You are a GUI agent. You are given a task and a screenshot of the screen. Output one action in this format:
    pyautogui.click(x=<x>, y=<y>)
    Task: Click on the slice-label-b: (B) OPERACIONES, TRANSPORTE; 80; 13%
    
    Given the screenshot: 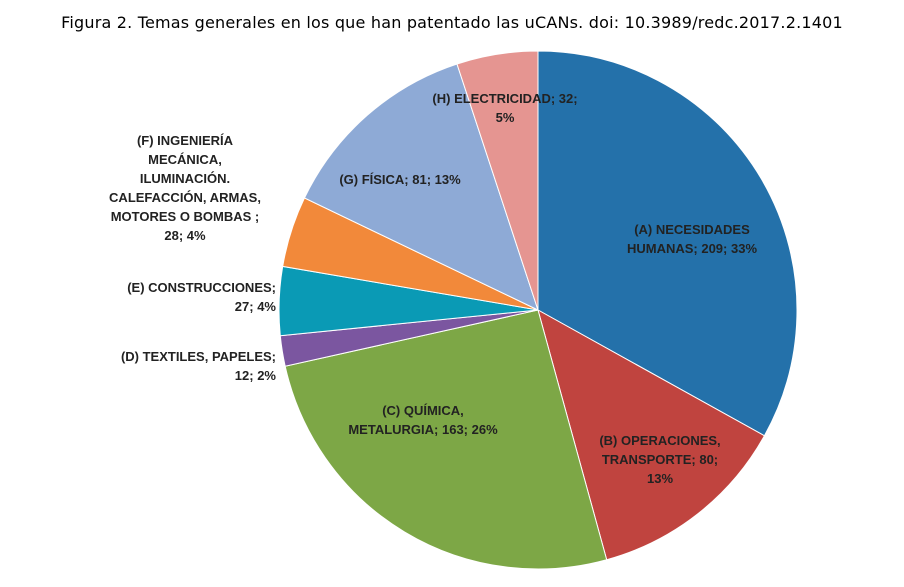 What is the action you would take?
    pyautogui.click(x=660, y=459)
    